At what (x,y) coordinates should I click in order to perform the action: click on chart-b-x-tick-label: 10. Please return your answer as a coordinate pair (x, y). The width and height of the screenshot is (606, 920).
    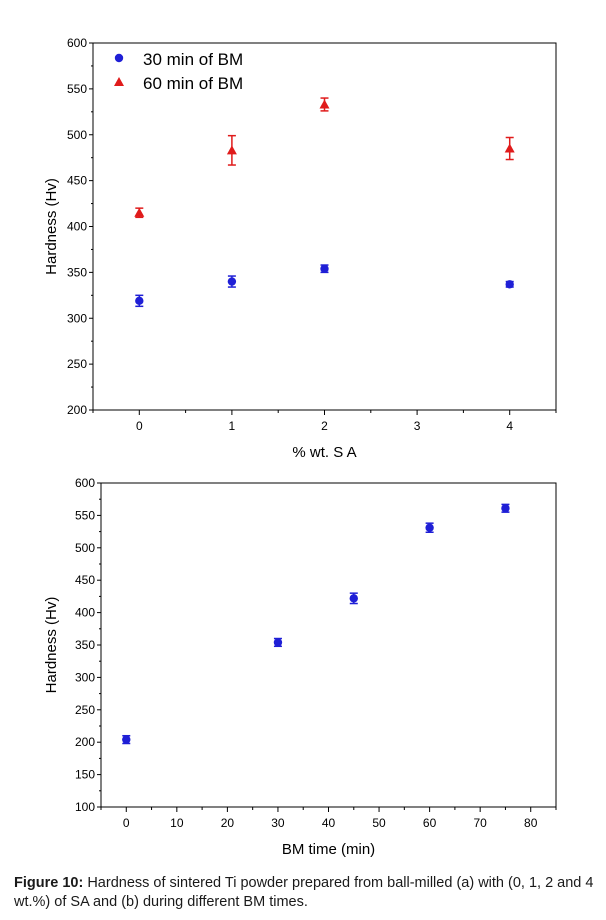
    Looking at the image, I should click on (177, 823).